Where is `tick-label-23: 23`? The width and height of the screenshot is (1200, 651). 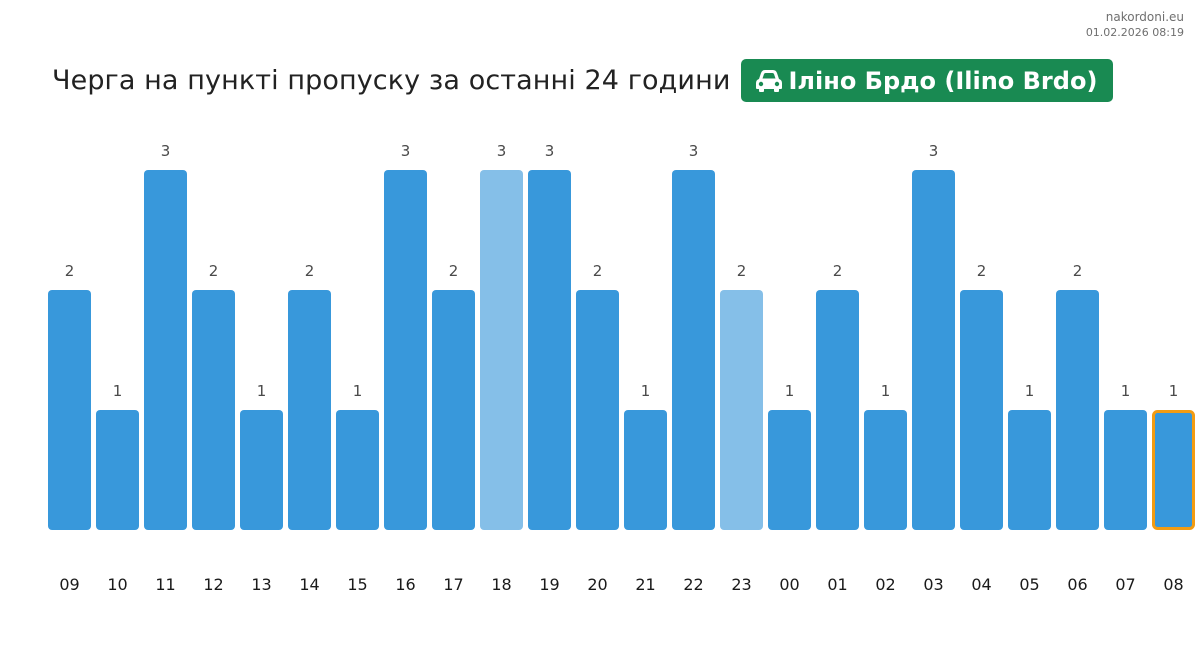
tick-label-23: 23 is located at coordinates (741, 584).